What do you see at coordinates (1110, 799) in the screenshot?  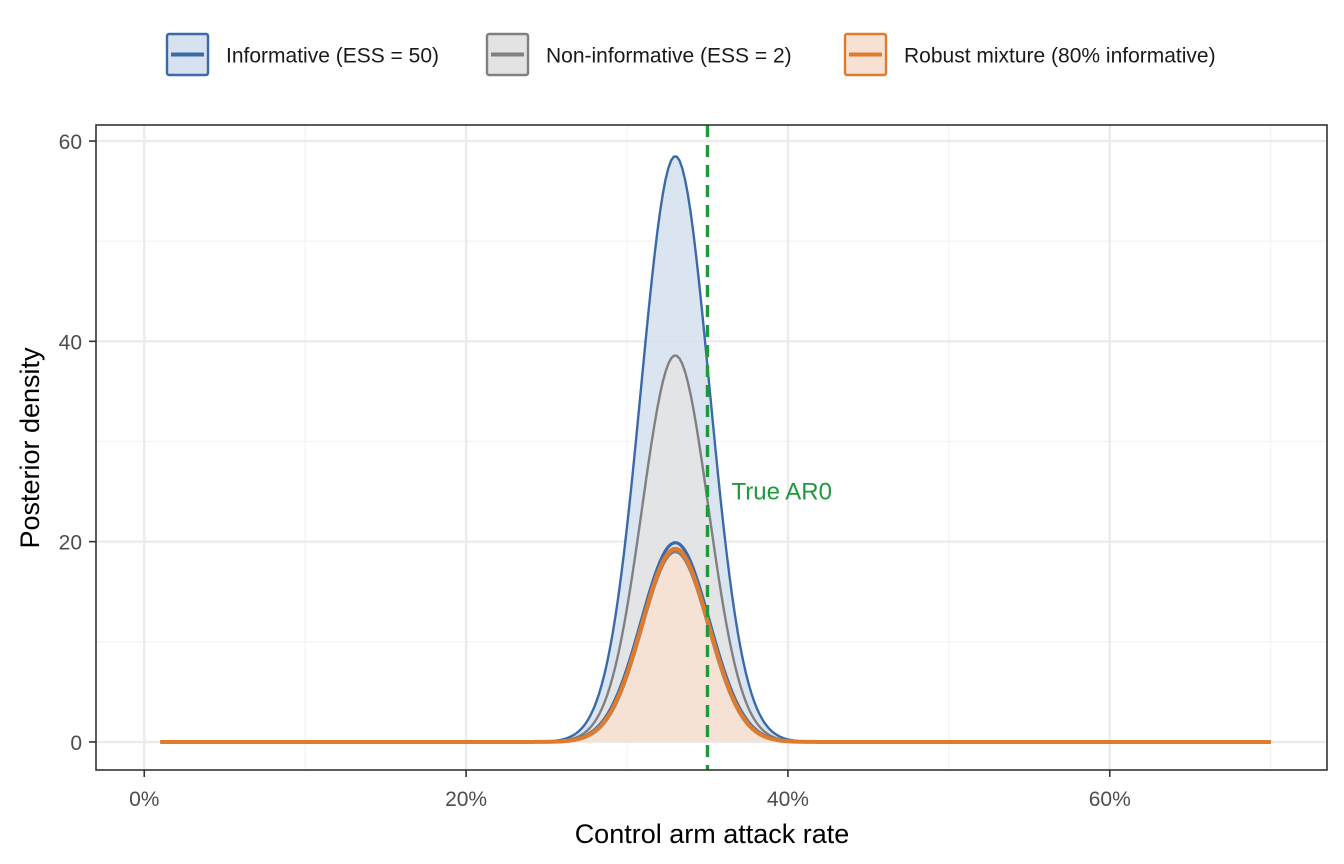 I see `x-tick-label: 60%` at bounding box center [1110, 799].